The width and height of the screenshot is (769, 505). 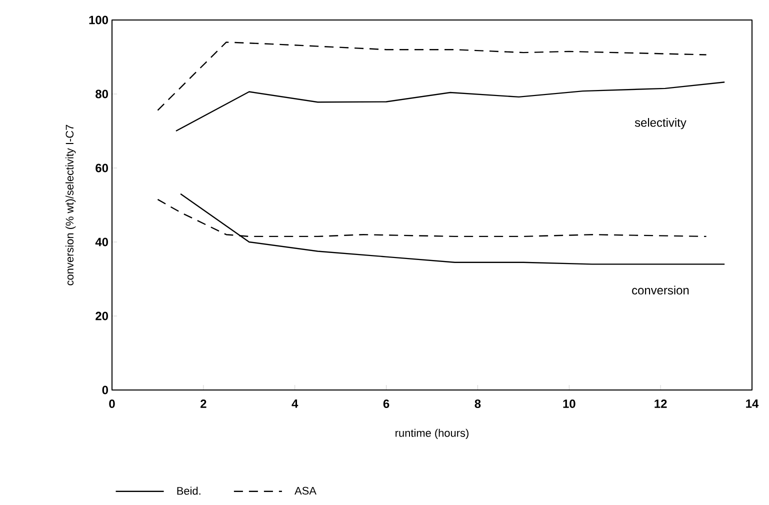 What do you see at coordinates (70, 205) in the screenshot?
I see `y-axis-title: conversion (% wt)/selectivity I-C7` at bounding box center [70, 205].